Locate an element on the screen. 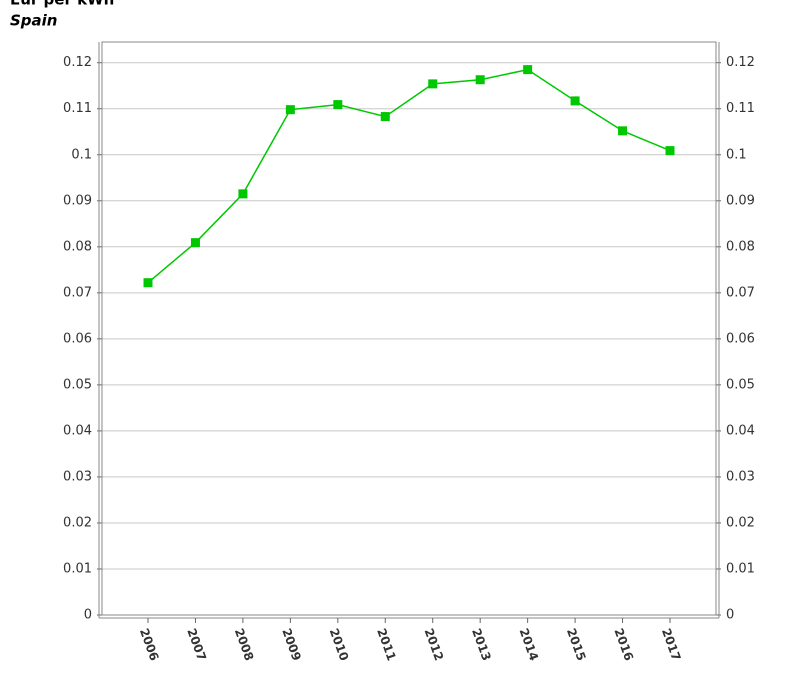 The image size is (800, 675). y-tick-label: 0.11 is located at coordinates (77, 108).